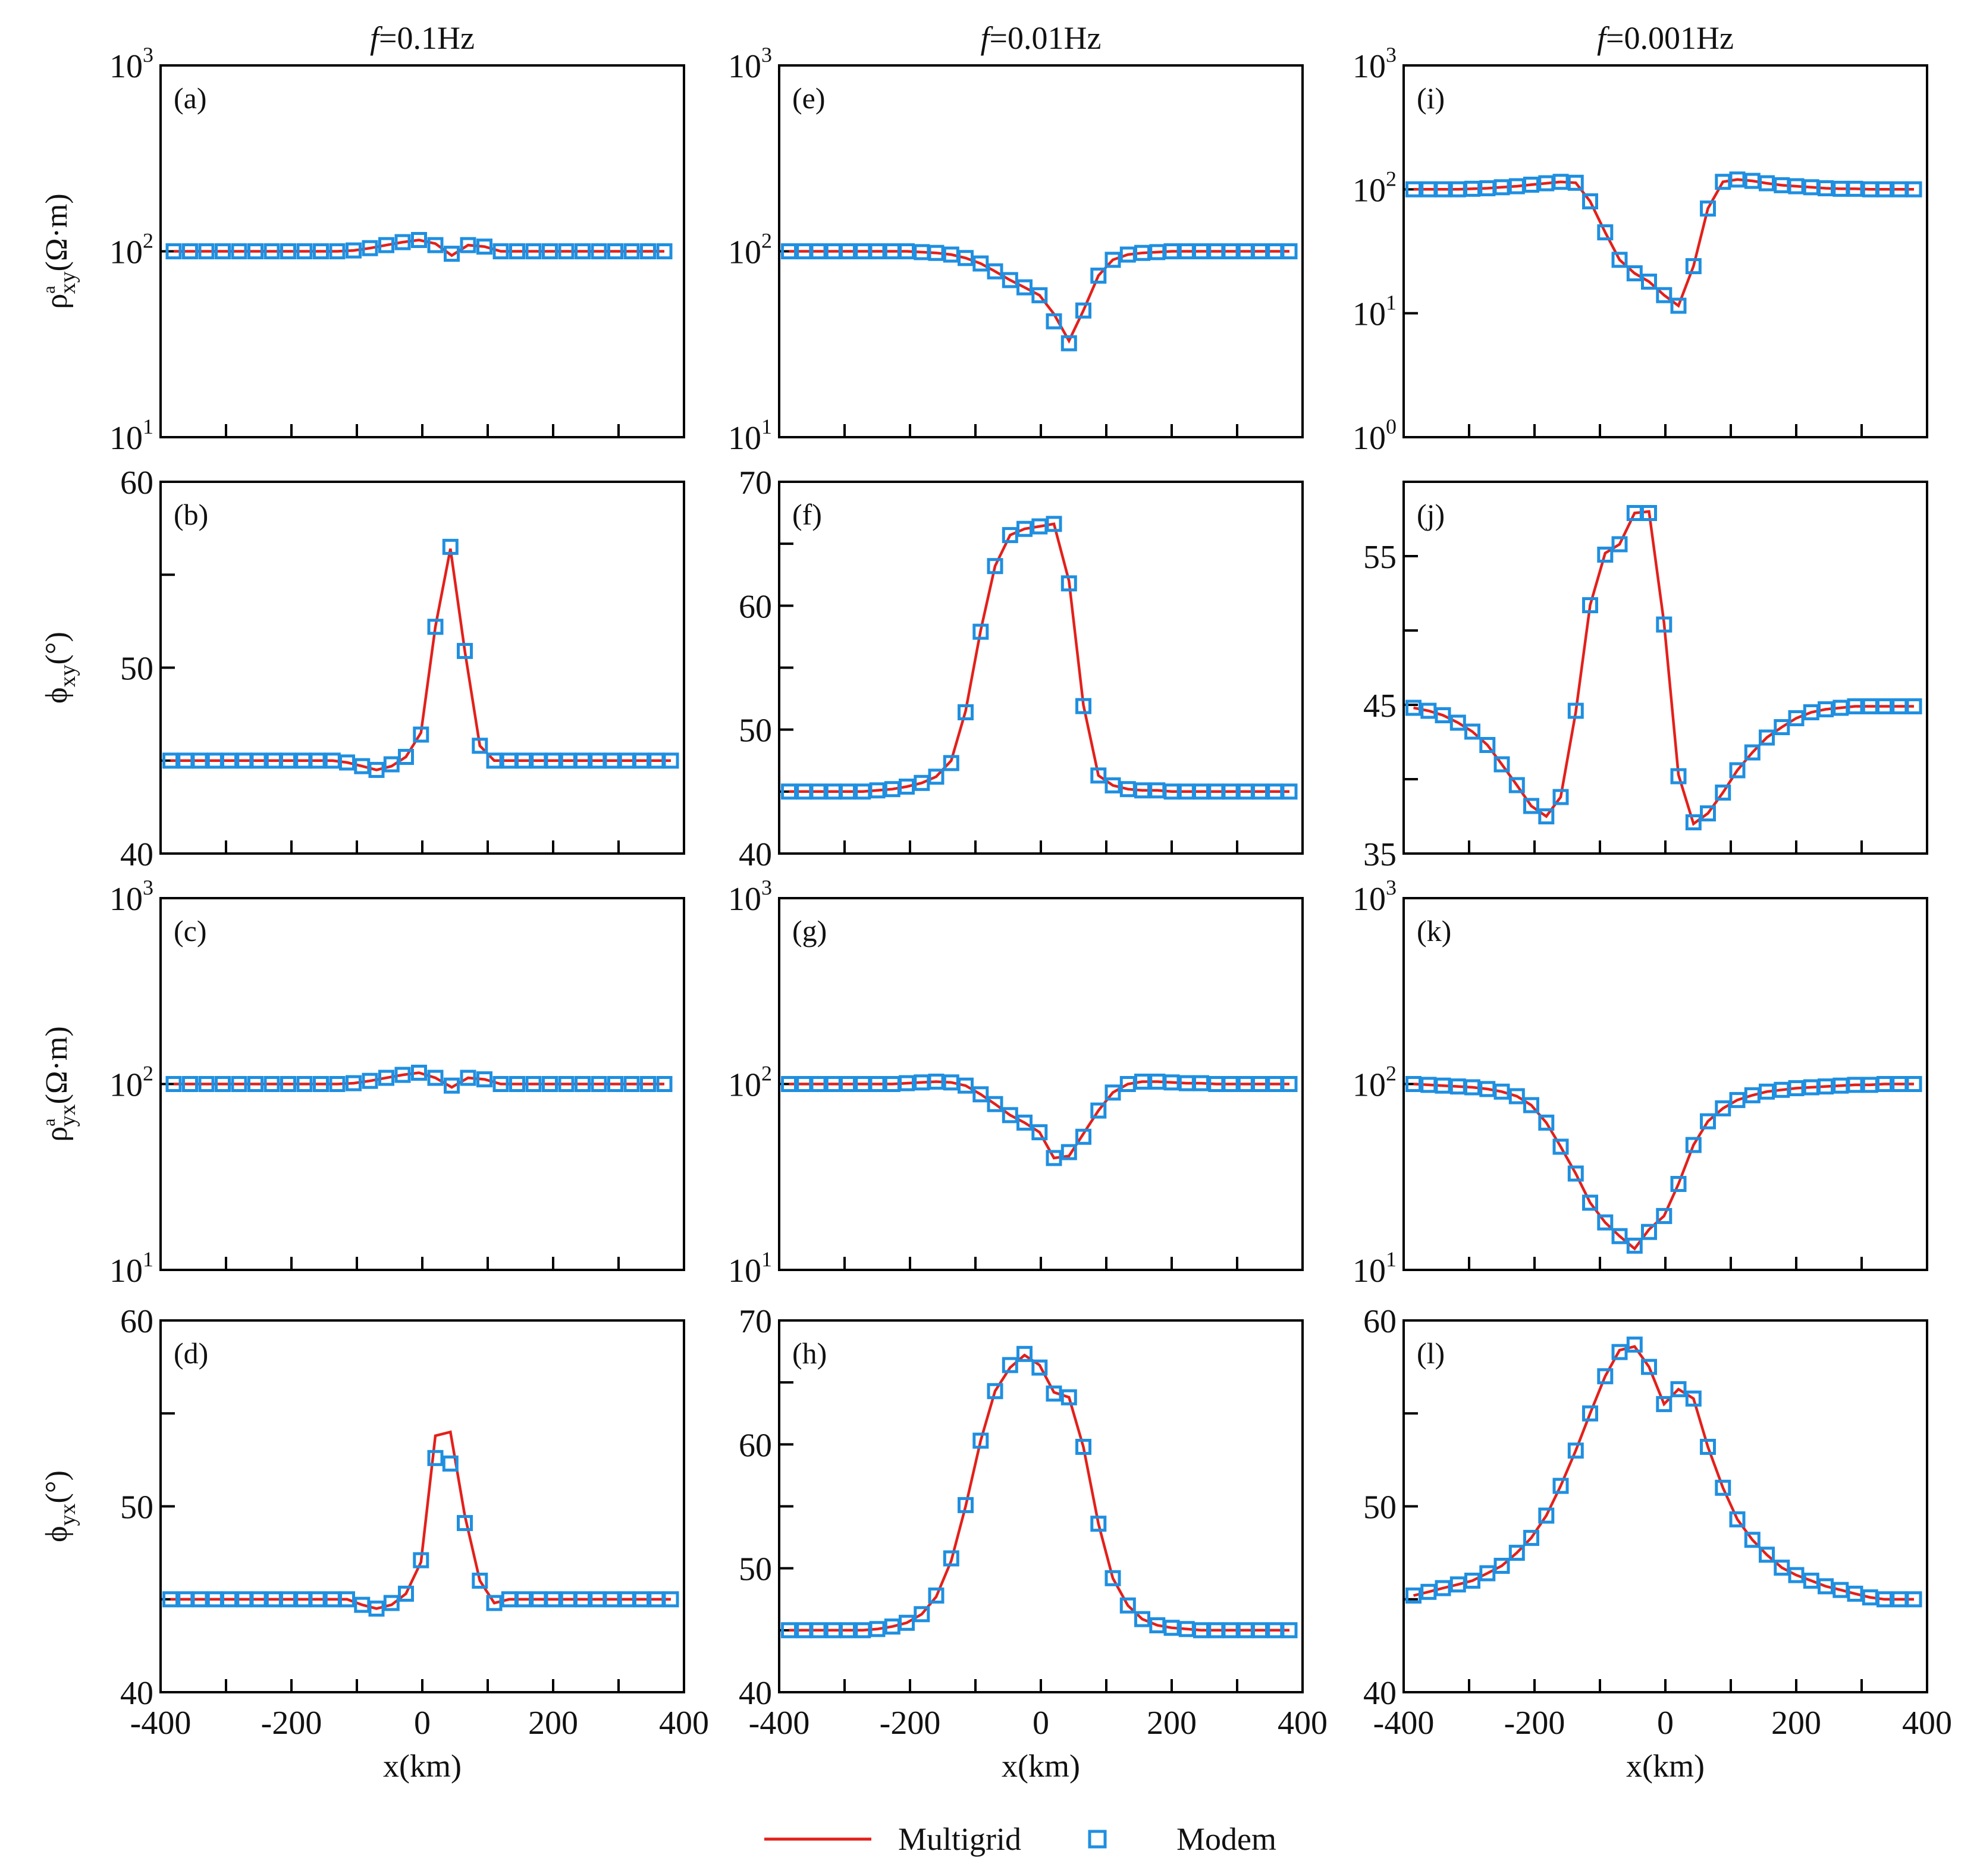 This screenshot has width=1980, height=1876. I want to click on row-axis-label: ρayx(Ω·m), so click(59, 1083).